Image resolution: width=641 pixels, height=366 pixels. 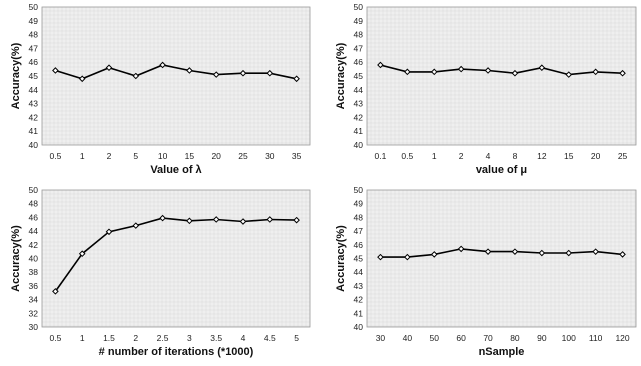 I want to click on y-tick-label: 45, so click(x=34, y=76).